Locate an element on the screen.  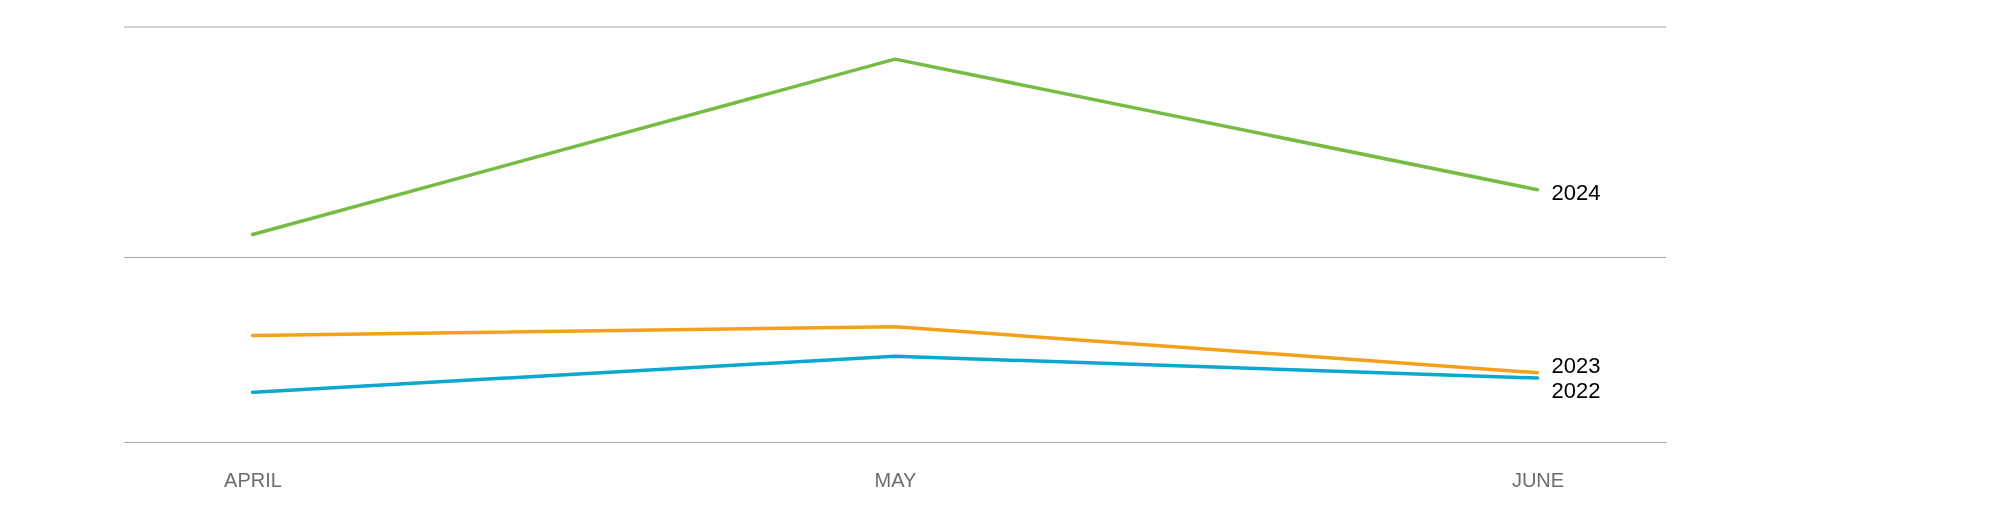
x-tick-label: APRIL is located at coordinates (253, 479).